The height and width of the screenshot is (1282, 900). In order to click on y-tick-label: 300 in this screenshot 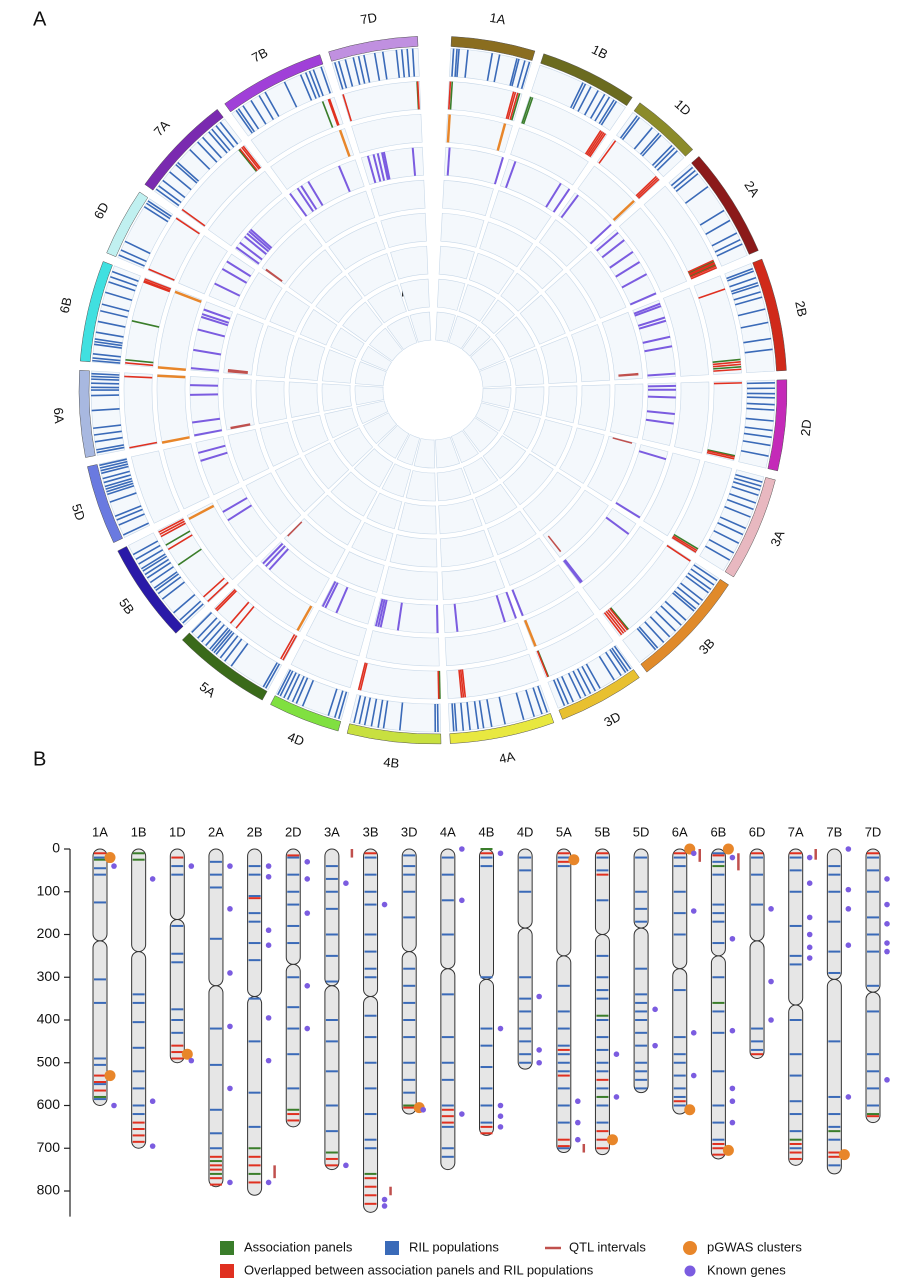, I will do `click(49, 976)`.